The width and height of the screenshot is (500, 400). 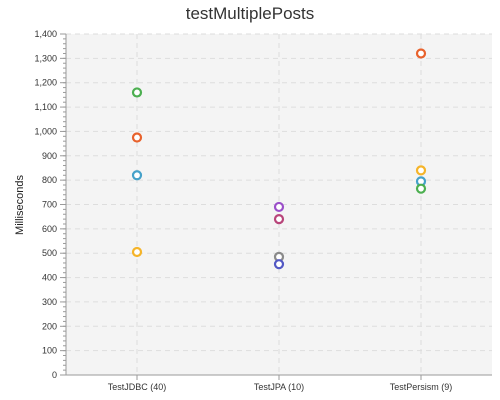 I want to click on y-tick-label: 900, so click(x=49, y=156).